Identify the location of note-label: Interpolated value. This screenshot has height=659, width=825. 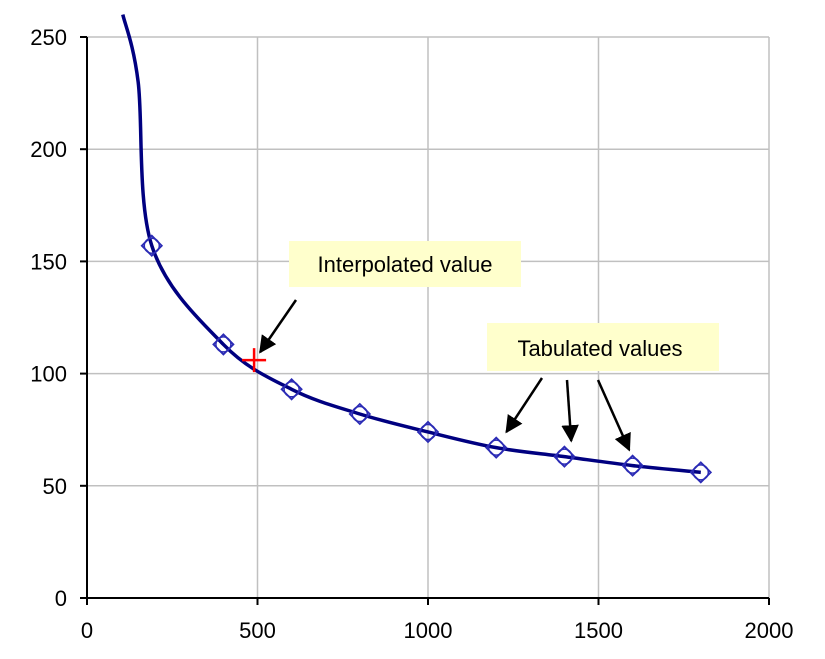
(405, 264).